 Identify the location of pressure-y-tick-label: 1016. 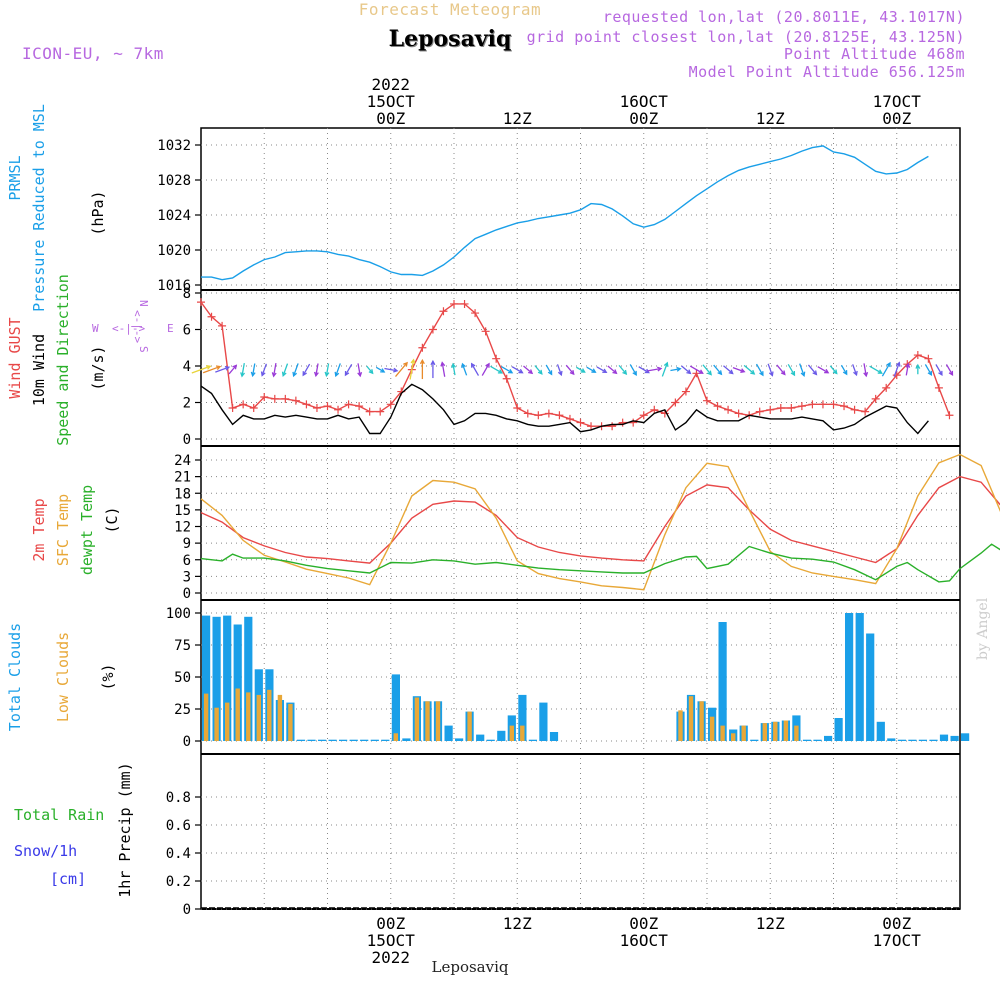
(174, 286).